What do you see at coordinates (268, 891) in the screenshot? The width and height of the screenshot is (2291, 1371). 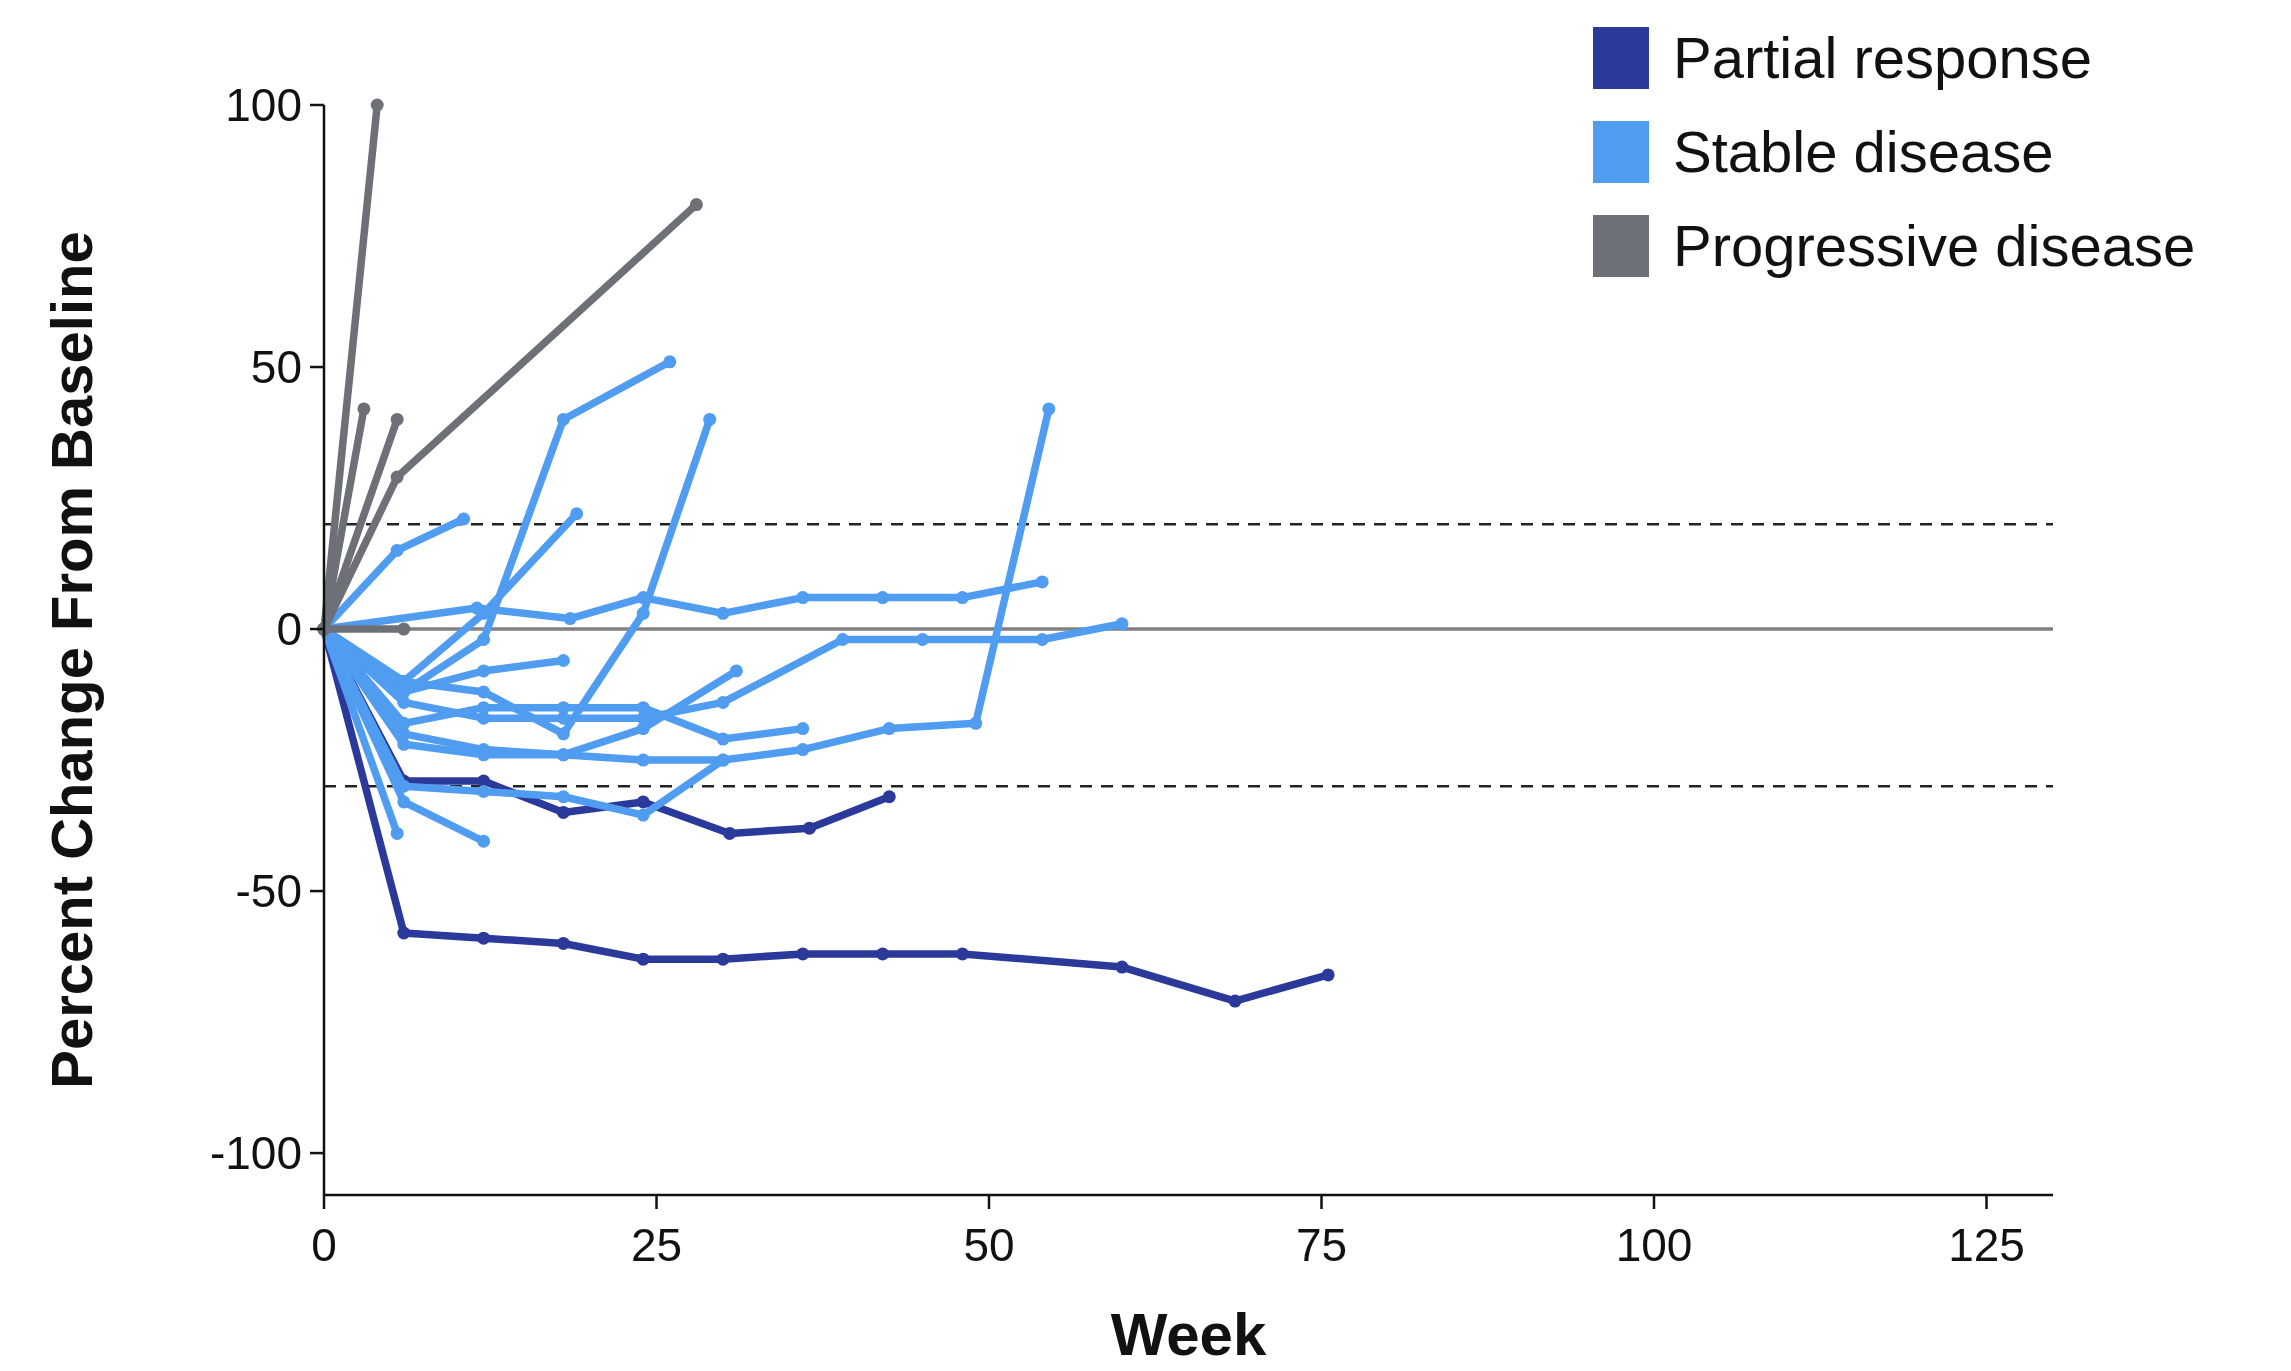 I see `y-tick-label: -50` at bounding box center [268, 891].